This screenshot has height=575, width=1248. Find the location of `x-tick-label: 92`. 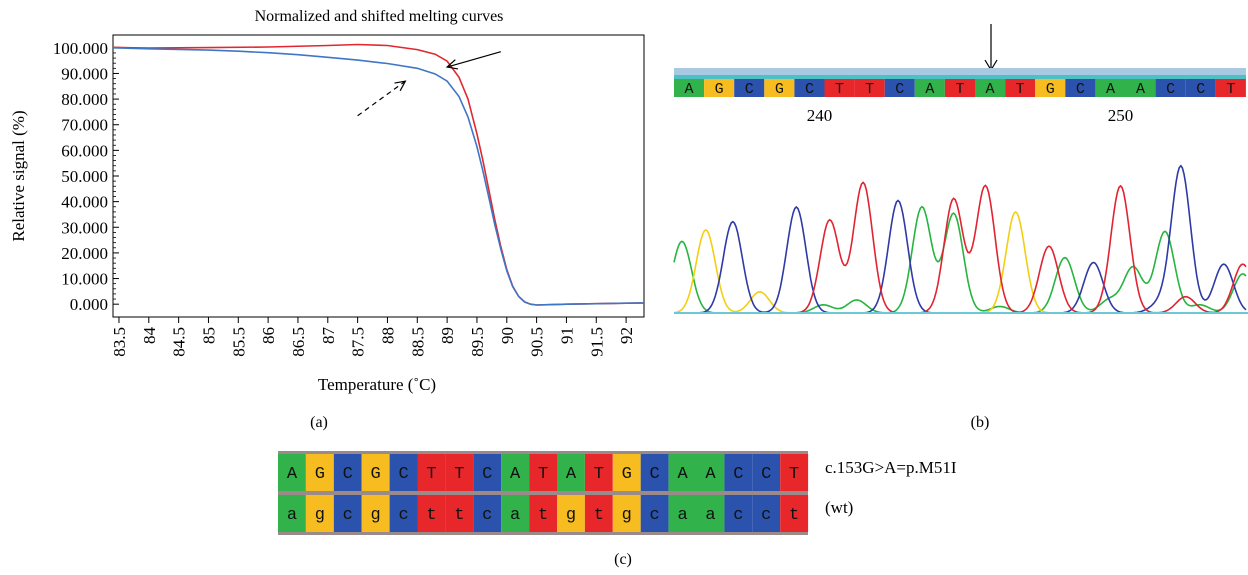

x-tick-label: 92 is located at coordinates (626, 335).